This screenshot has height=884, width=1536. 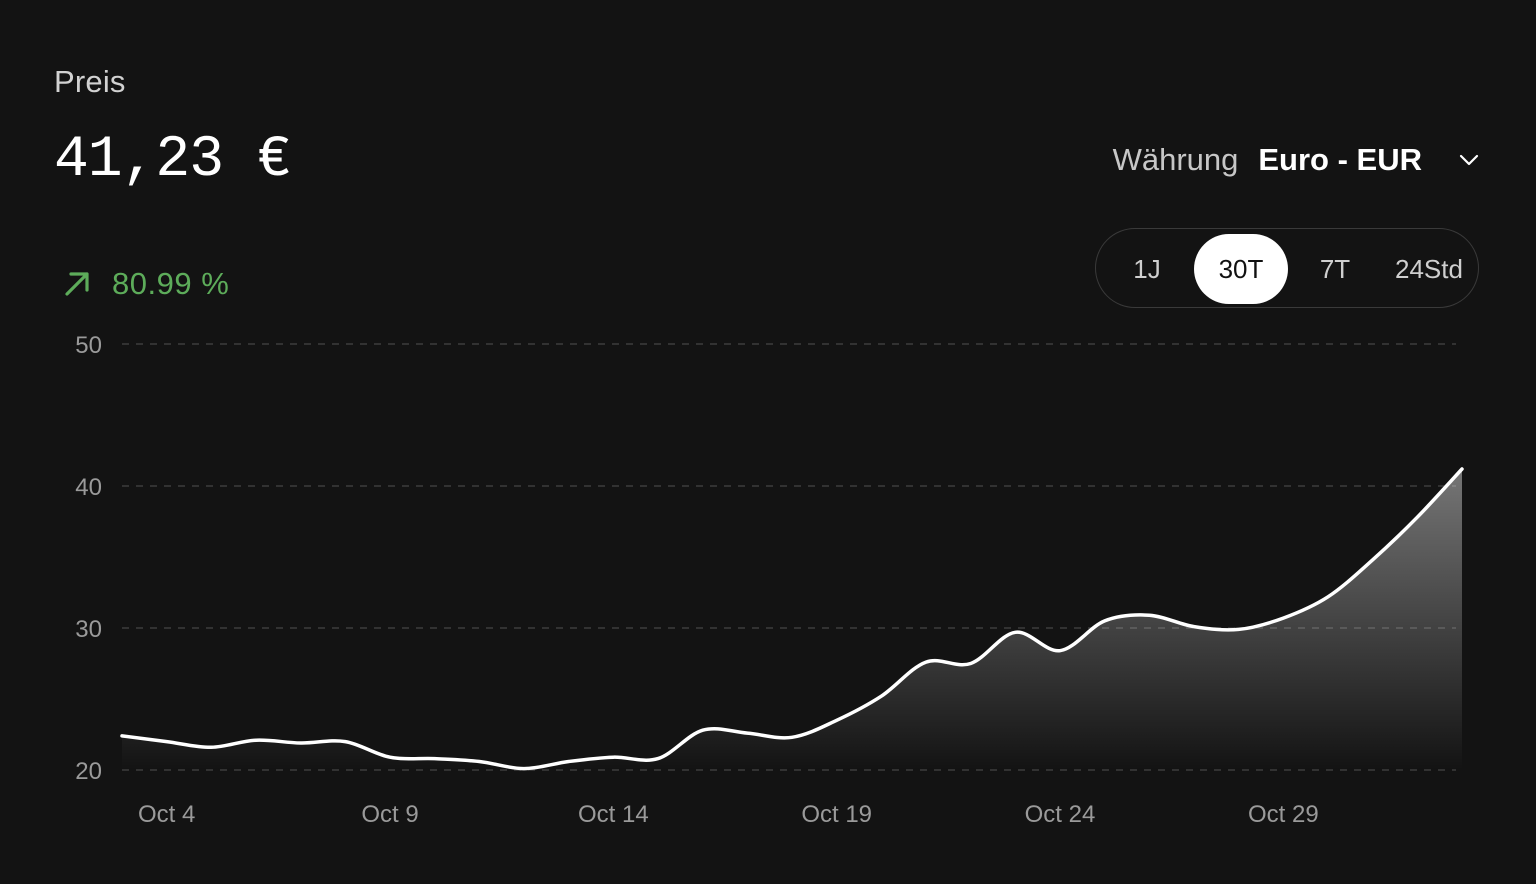 What do you see at coordinates (836, 814) in the screenshot?
I see `x-tick-label: Oct 19` at bounding box center [836, 814].